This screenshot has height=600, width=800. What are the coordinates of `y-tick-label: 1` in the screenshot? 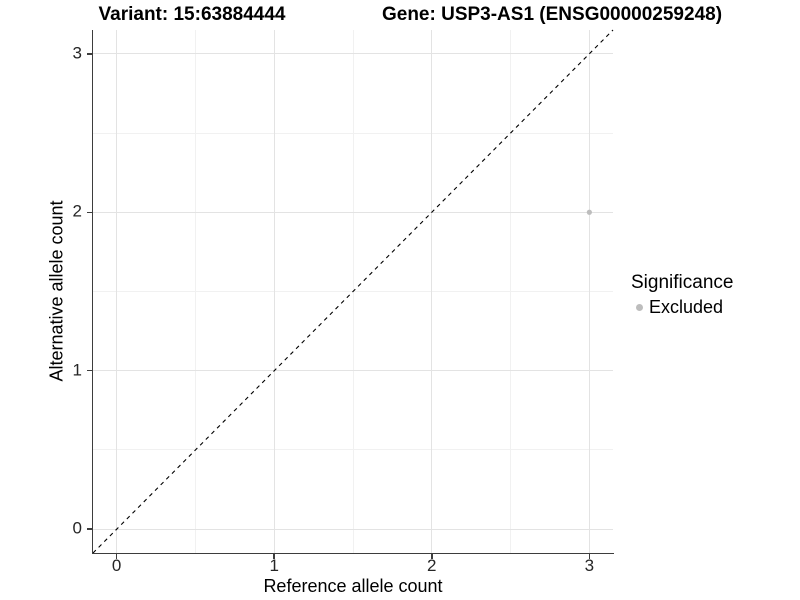 It's located at (77, 370).